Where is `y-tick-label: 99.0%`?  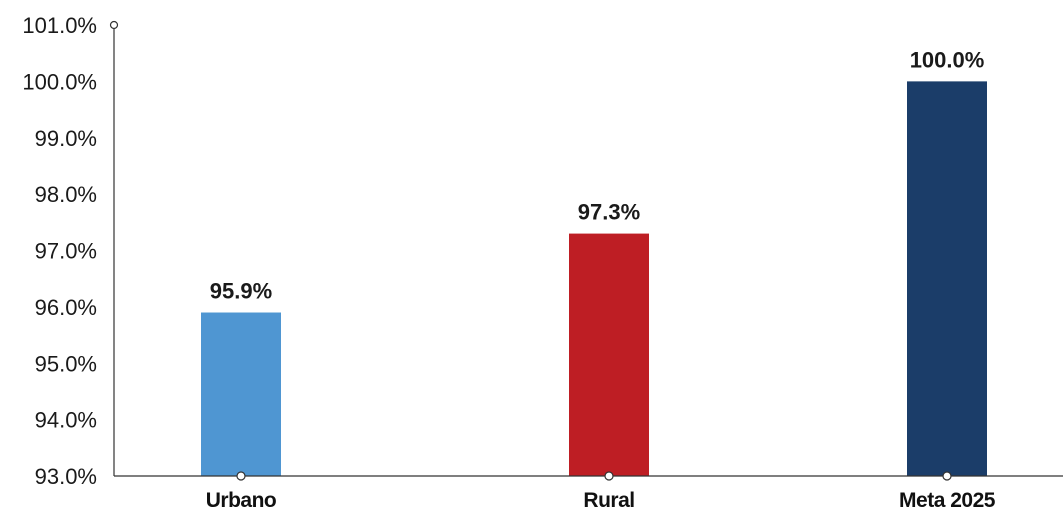
y-tick-label: 99.0% is located at coordinates (66, 138).